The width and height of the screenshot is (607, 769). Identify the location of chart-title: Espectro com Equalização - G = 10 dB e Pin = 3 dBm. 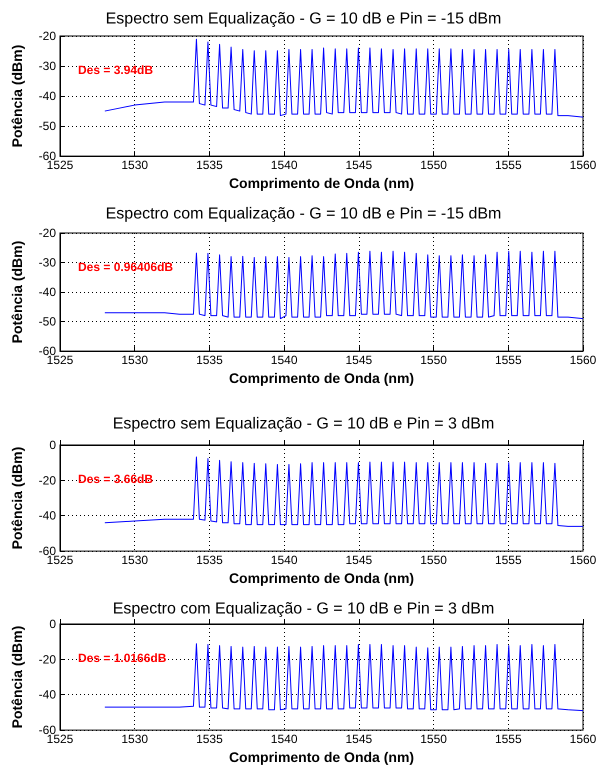
(303, 609).